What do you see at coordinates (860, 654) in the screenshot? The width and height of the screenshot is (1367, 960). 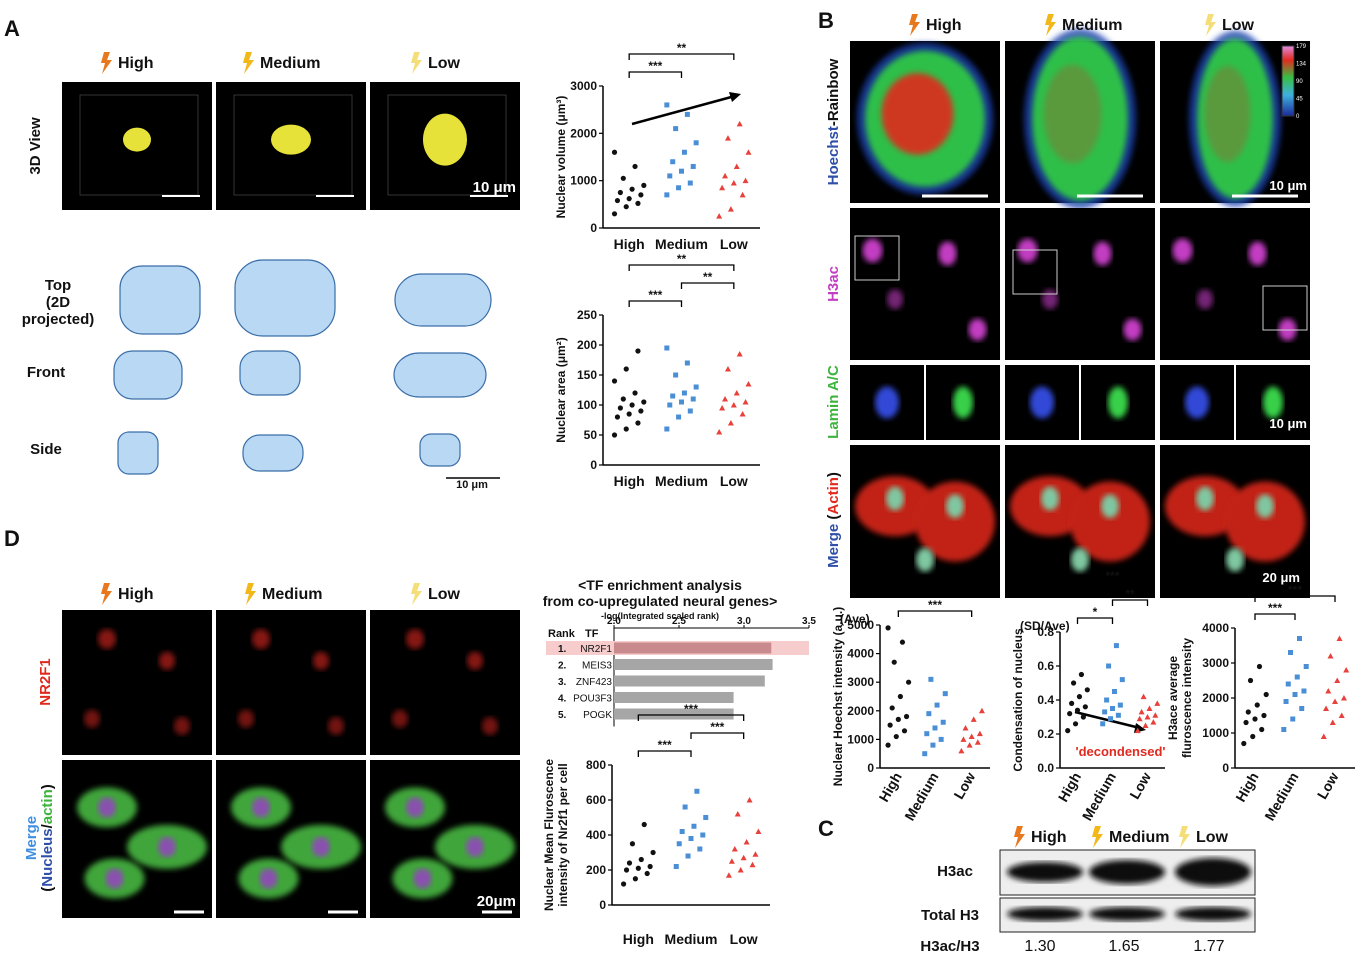 I see `y-tick-label: 4000` at bounding box center [860, 654].